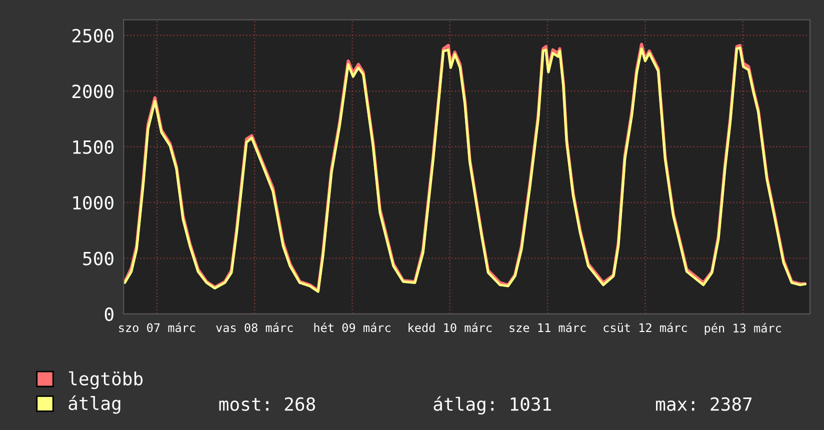 The height and width of the screenshot is (430, 824). What do you see at coordinates (352, 327) in the screenshot?
I see `x-tick-label: hét 09 márc` at bounding box center [352, 327].